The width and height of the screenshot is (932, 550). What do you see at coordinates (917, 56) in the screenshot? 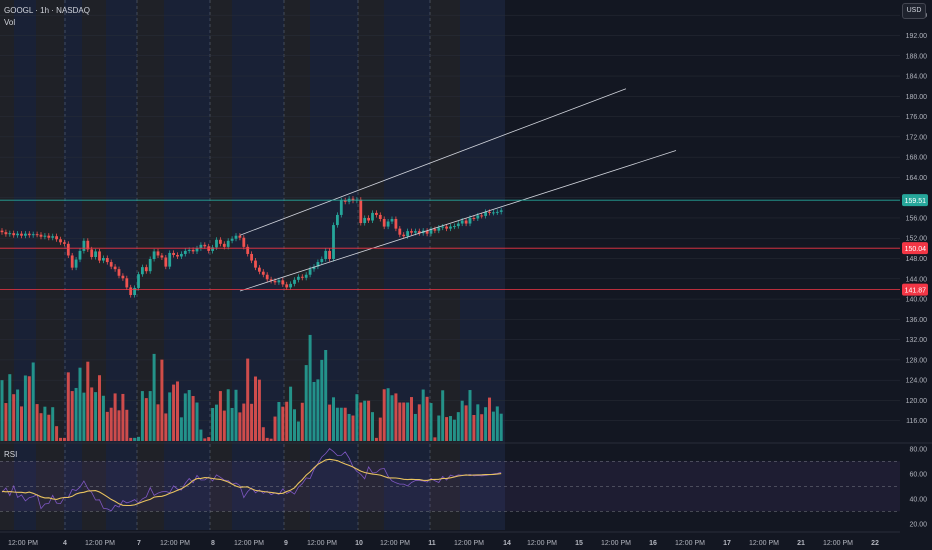
I see `price-tick-label: 188.00` at bounding box center [917, 56].